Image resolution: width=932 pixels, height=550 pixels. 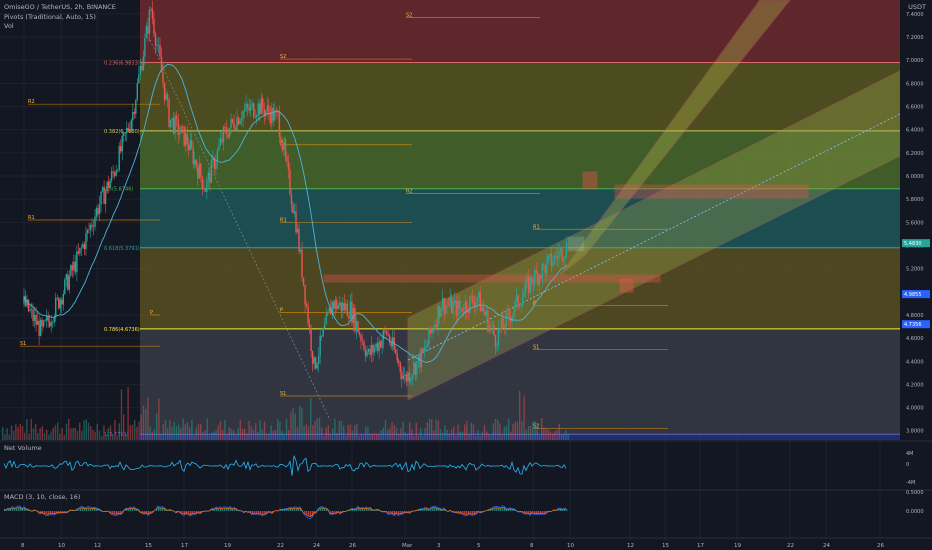 What do you see at coordinates (50, 17) in the screenshot?
I see `pivots-indicator-label: Pivots (Traditional, Auto, 15)` at bounding box center [50, 17].